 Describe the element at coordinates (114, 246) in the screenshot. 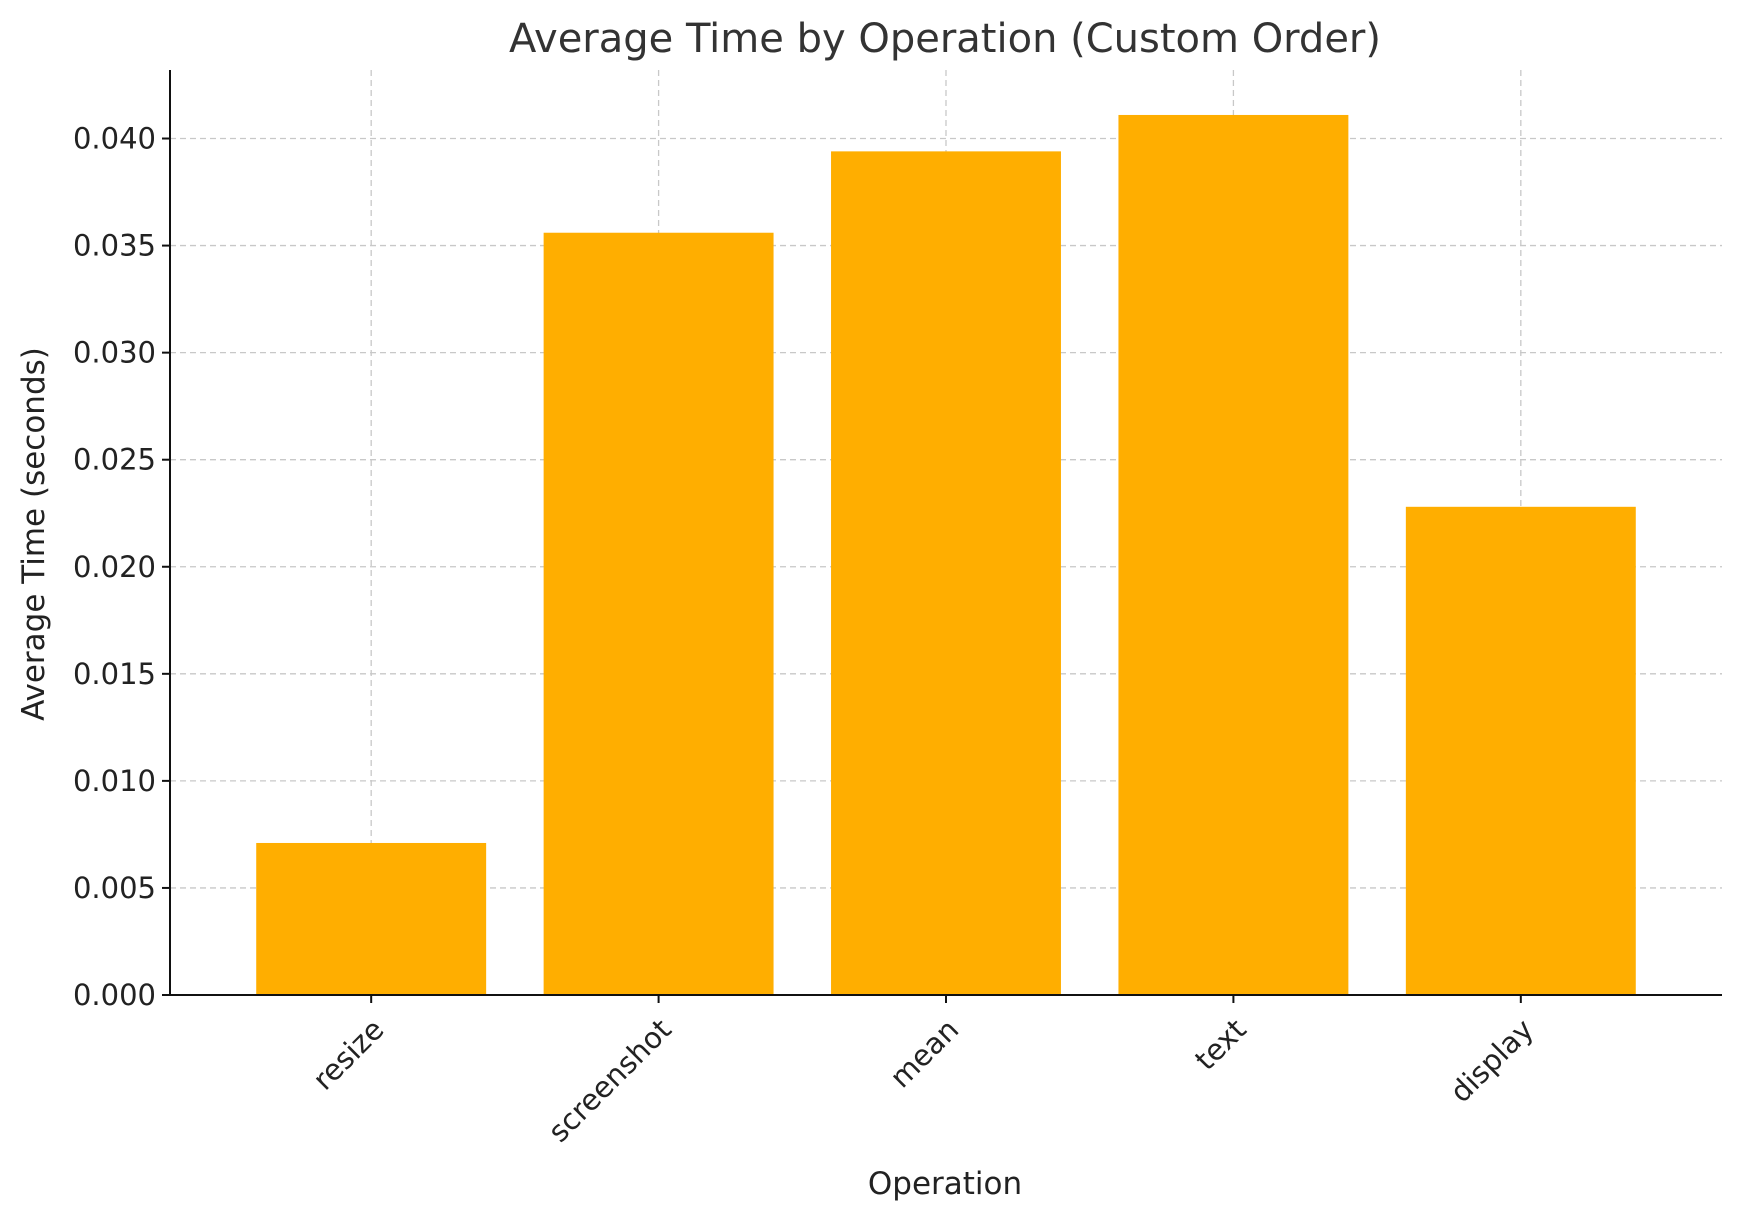

I see `y-tick-label: 0.035` at that location.